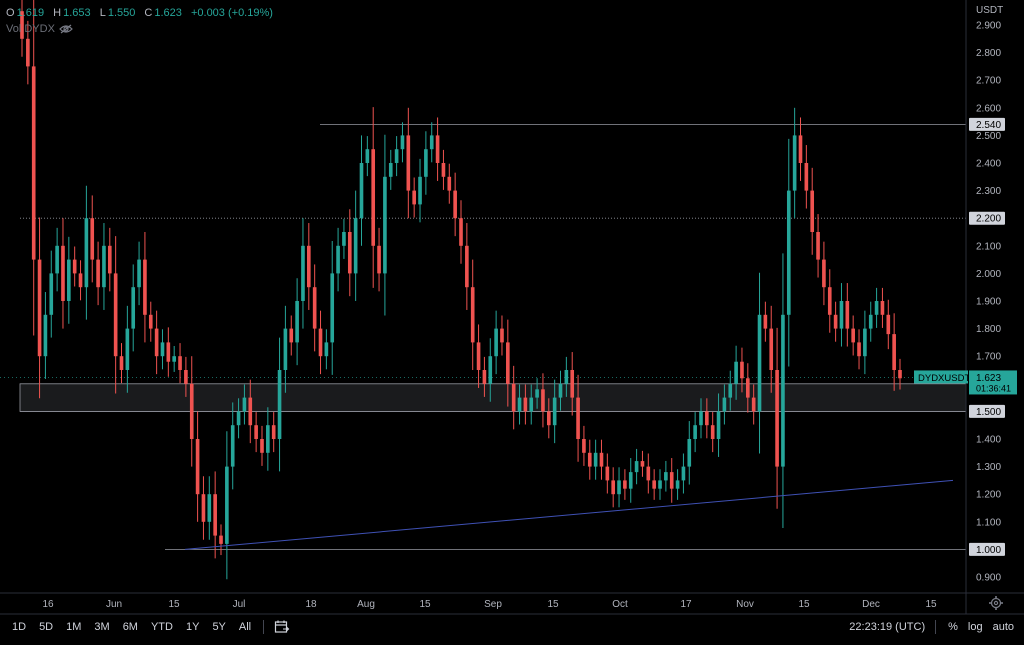 The height and width of the screenshot is (645, 1024). I want to click on timeframe-5d: 5D, so click(46, 627).